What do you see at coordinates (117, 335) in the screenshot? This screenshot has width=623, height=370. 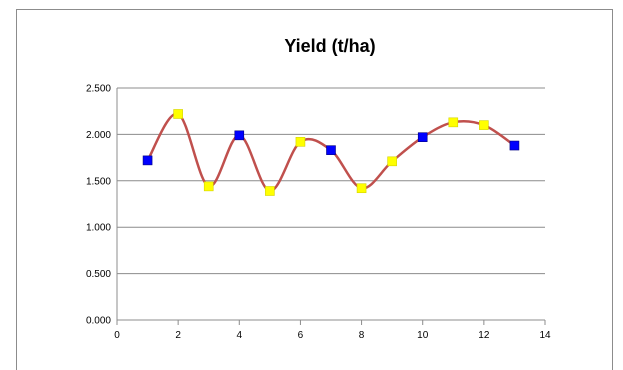 I see `x-tick-label: 0` at bounding box center [117, 335].